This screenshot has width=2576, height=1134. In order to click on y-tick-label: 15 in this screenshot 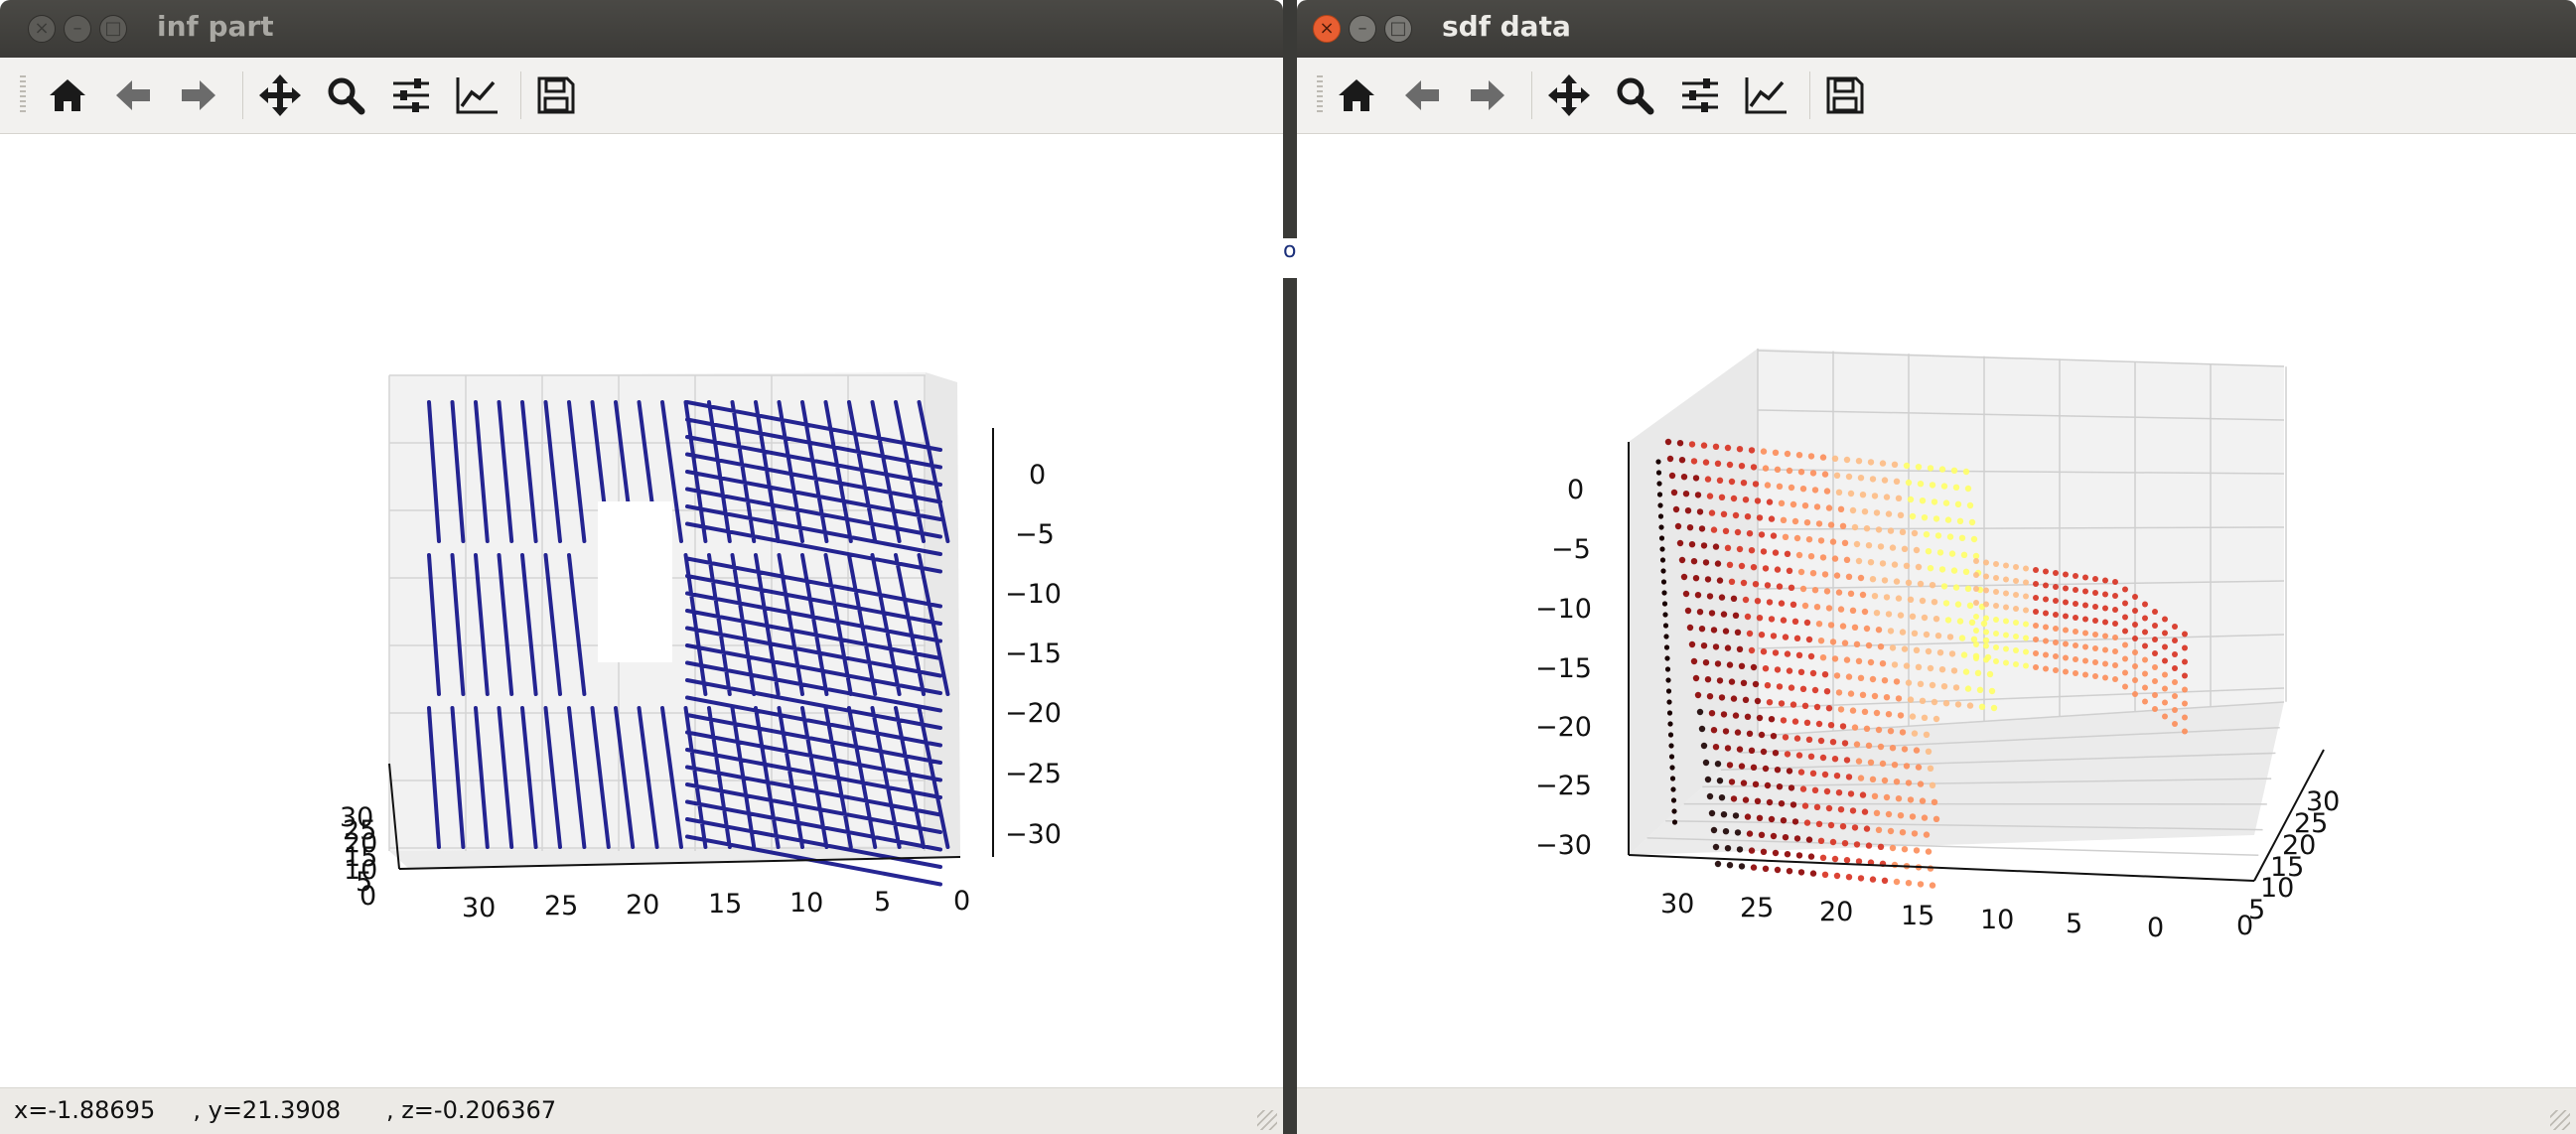, I will do `click(361, 857)`.